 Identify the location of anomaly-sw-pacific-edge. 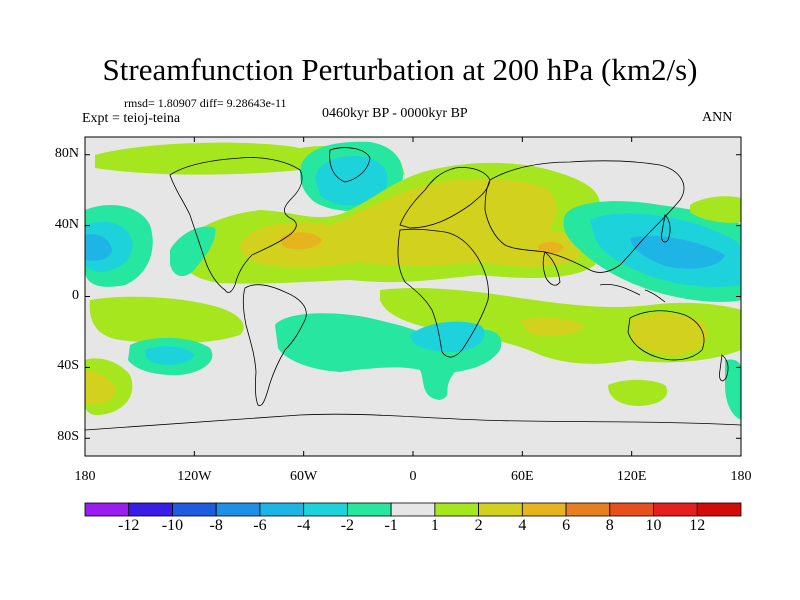
(733, 389).